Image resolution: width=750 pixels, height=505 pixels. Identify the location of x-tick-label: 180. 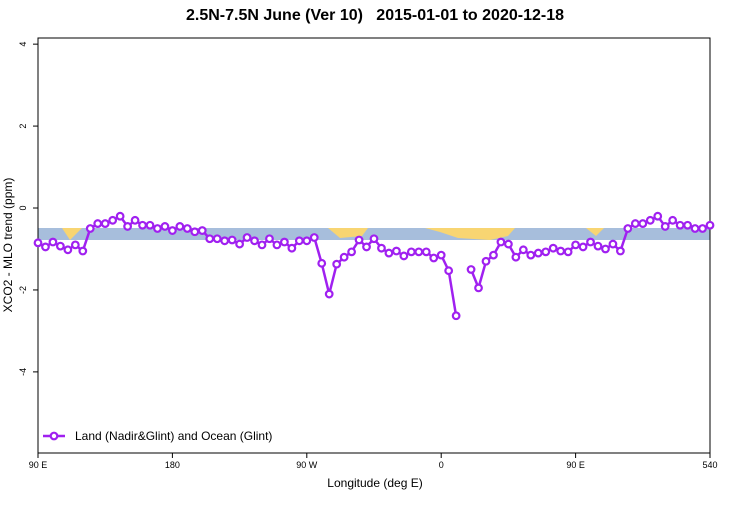
(172, 465).